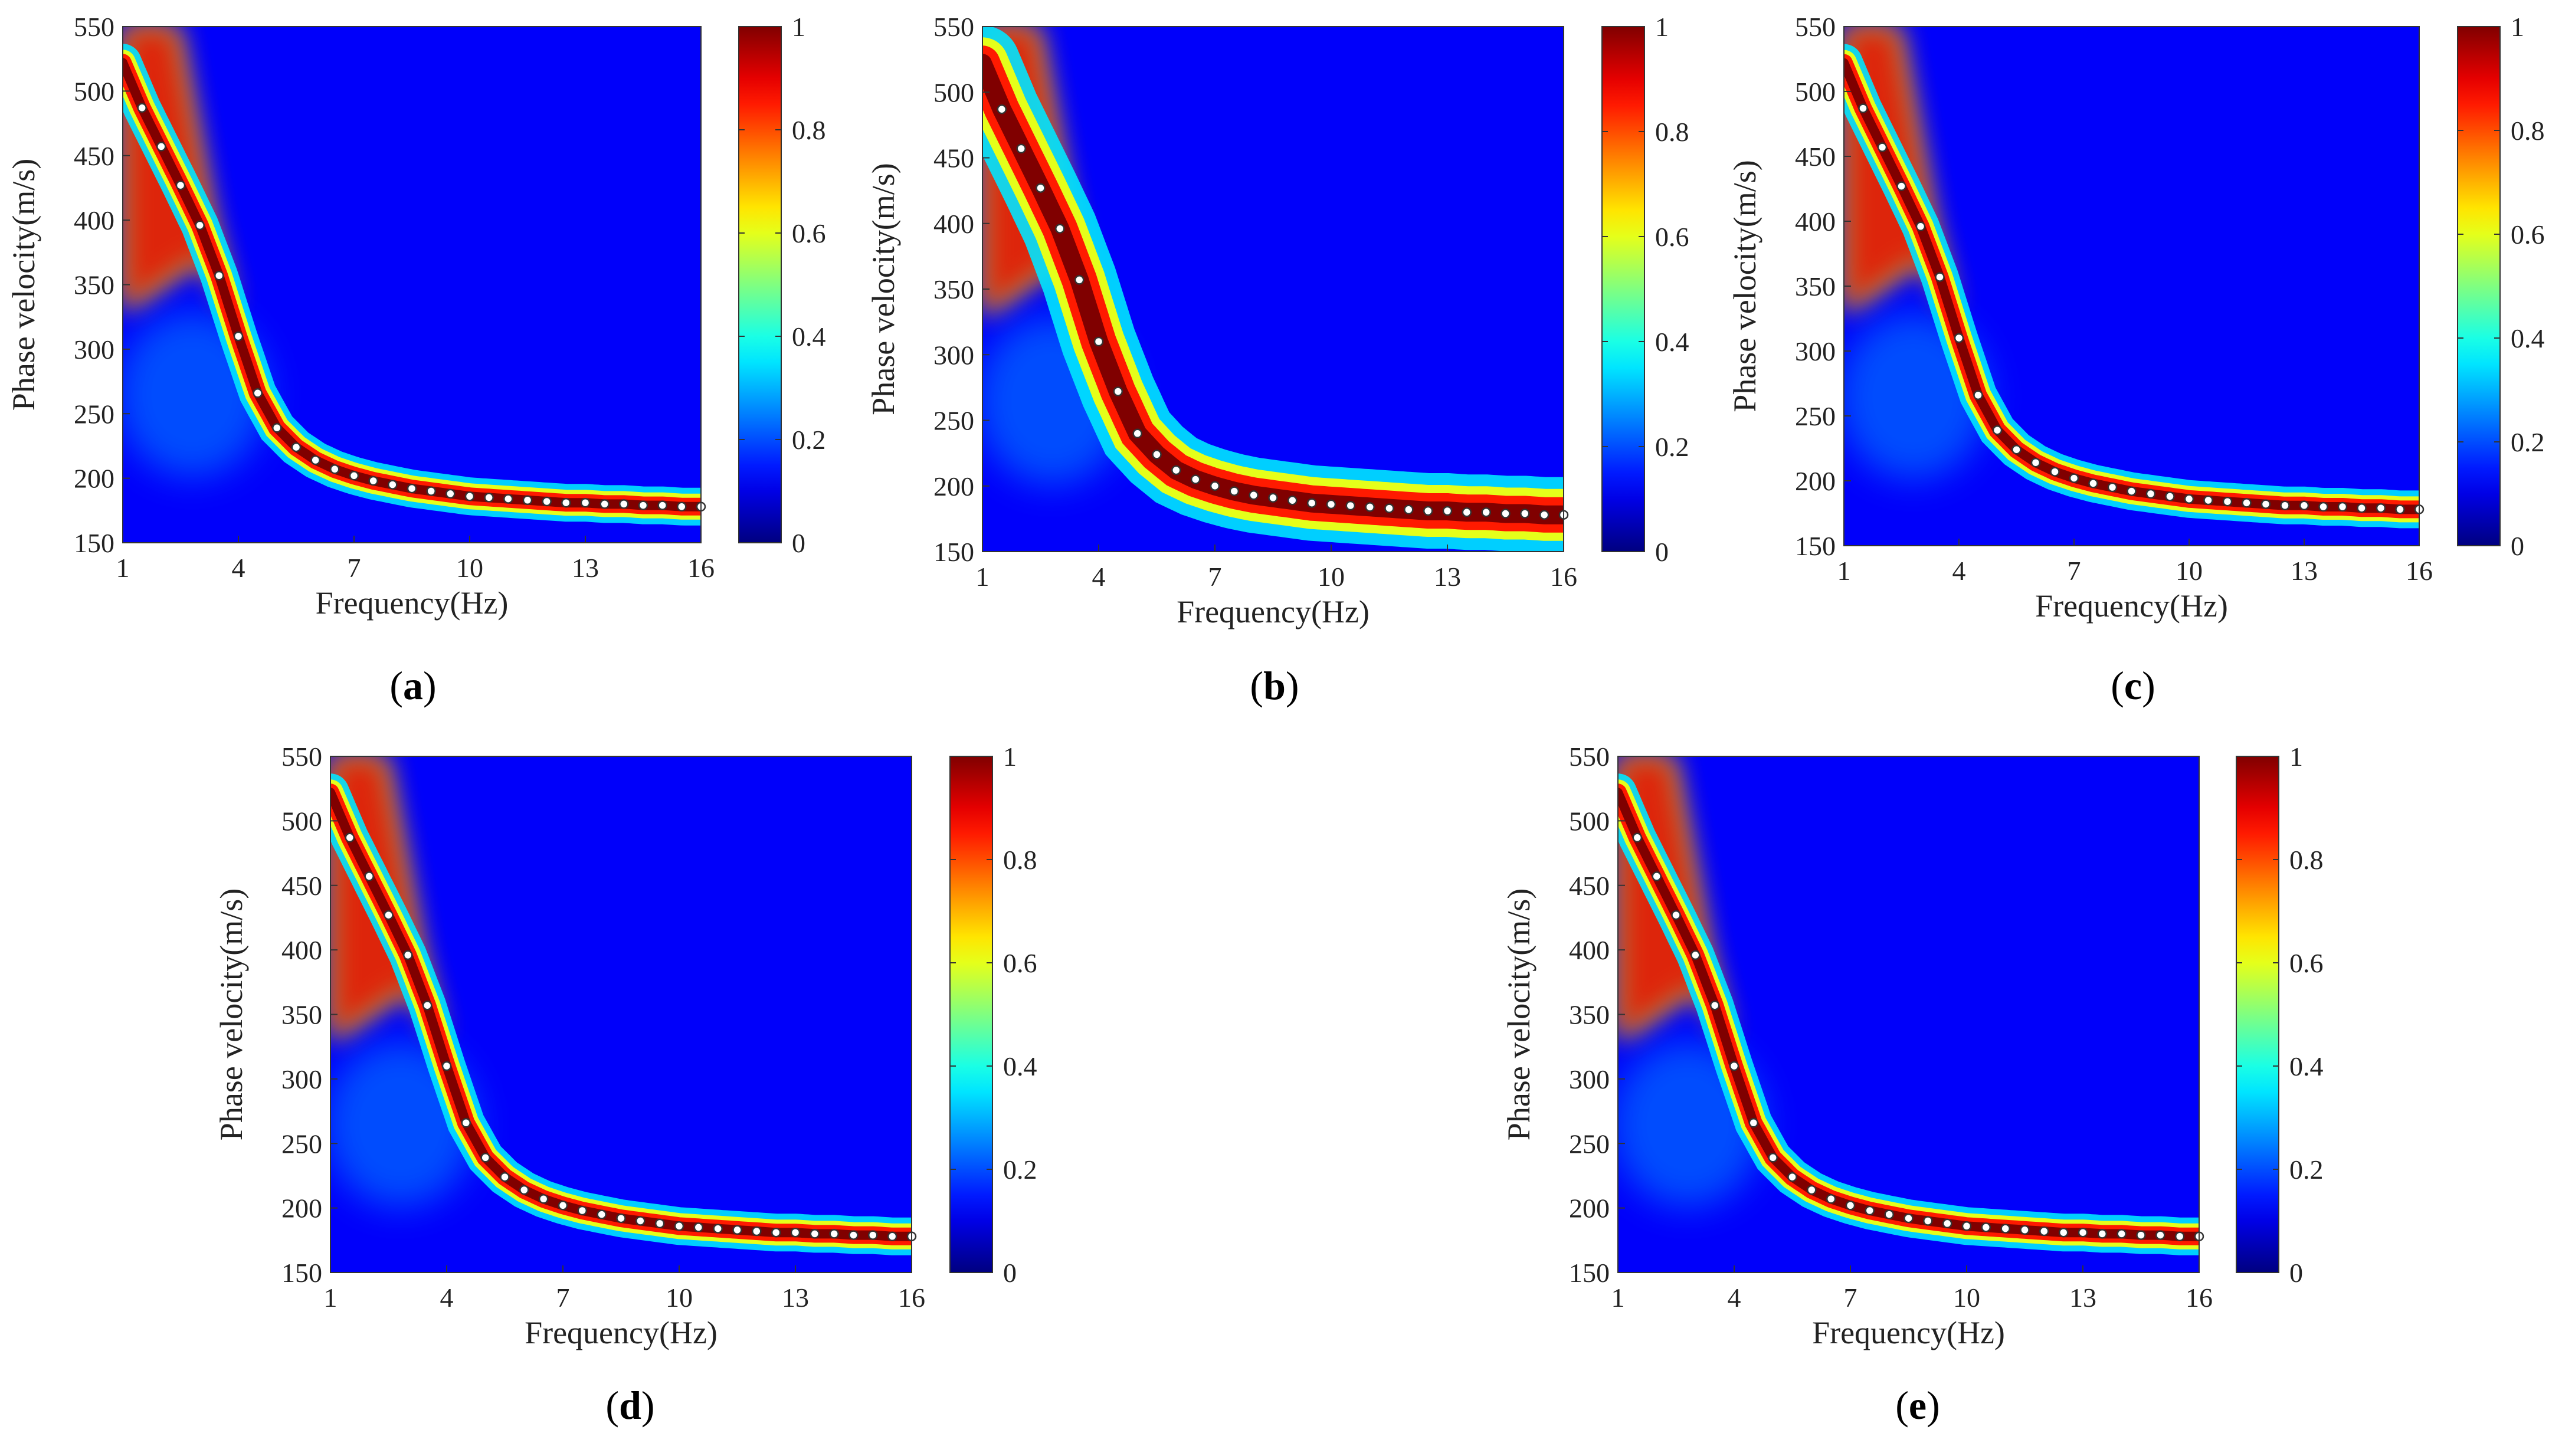 Image resolution: width=2562 pixels, height=1456 pixels. I want to click on colorbar, so click(760, 284).